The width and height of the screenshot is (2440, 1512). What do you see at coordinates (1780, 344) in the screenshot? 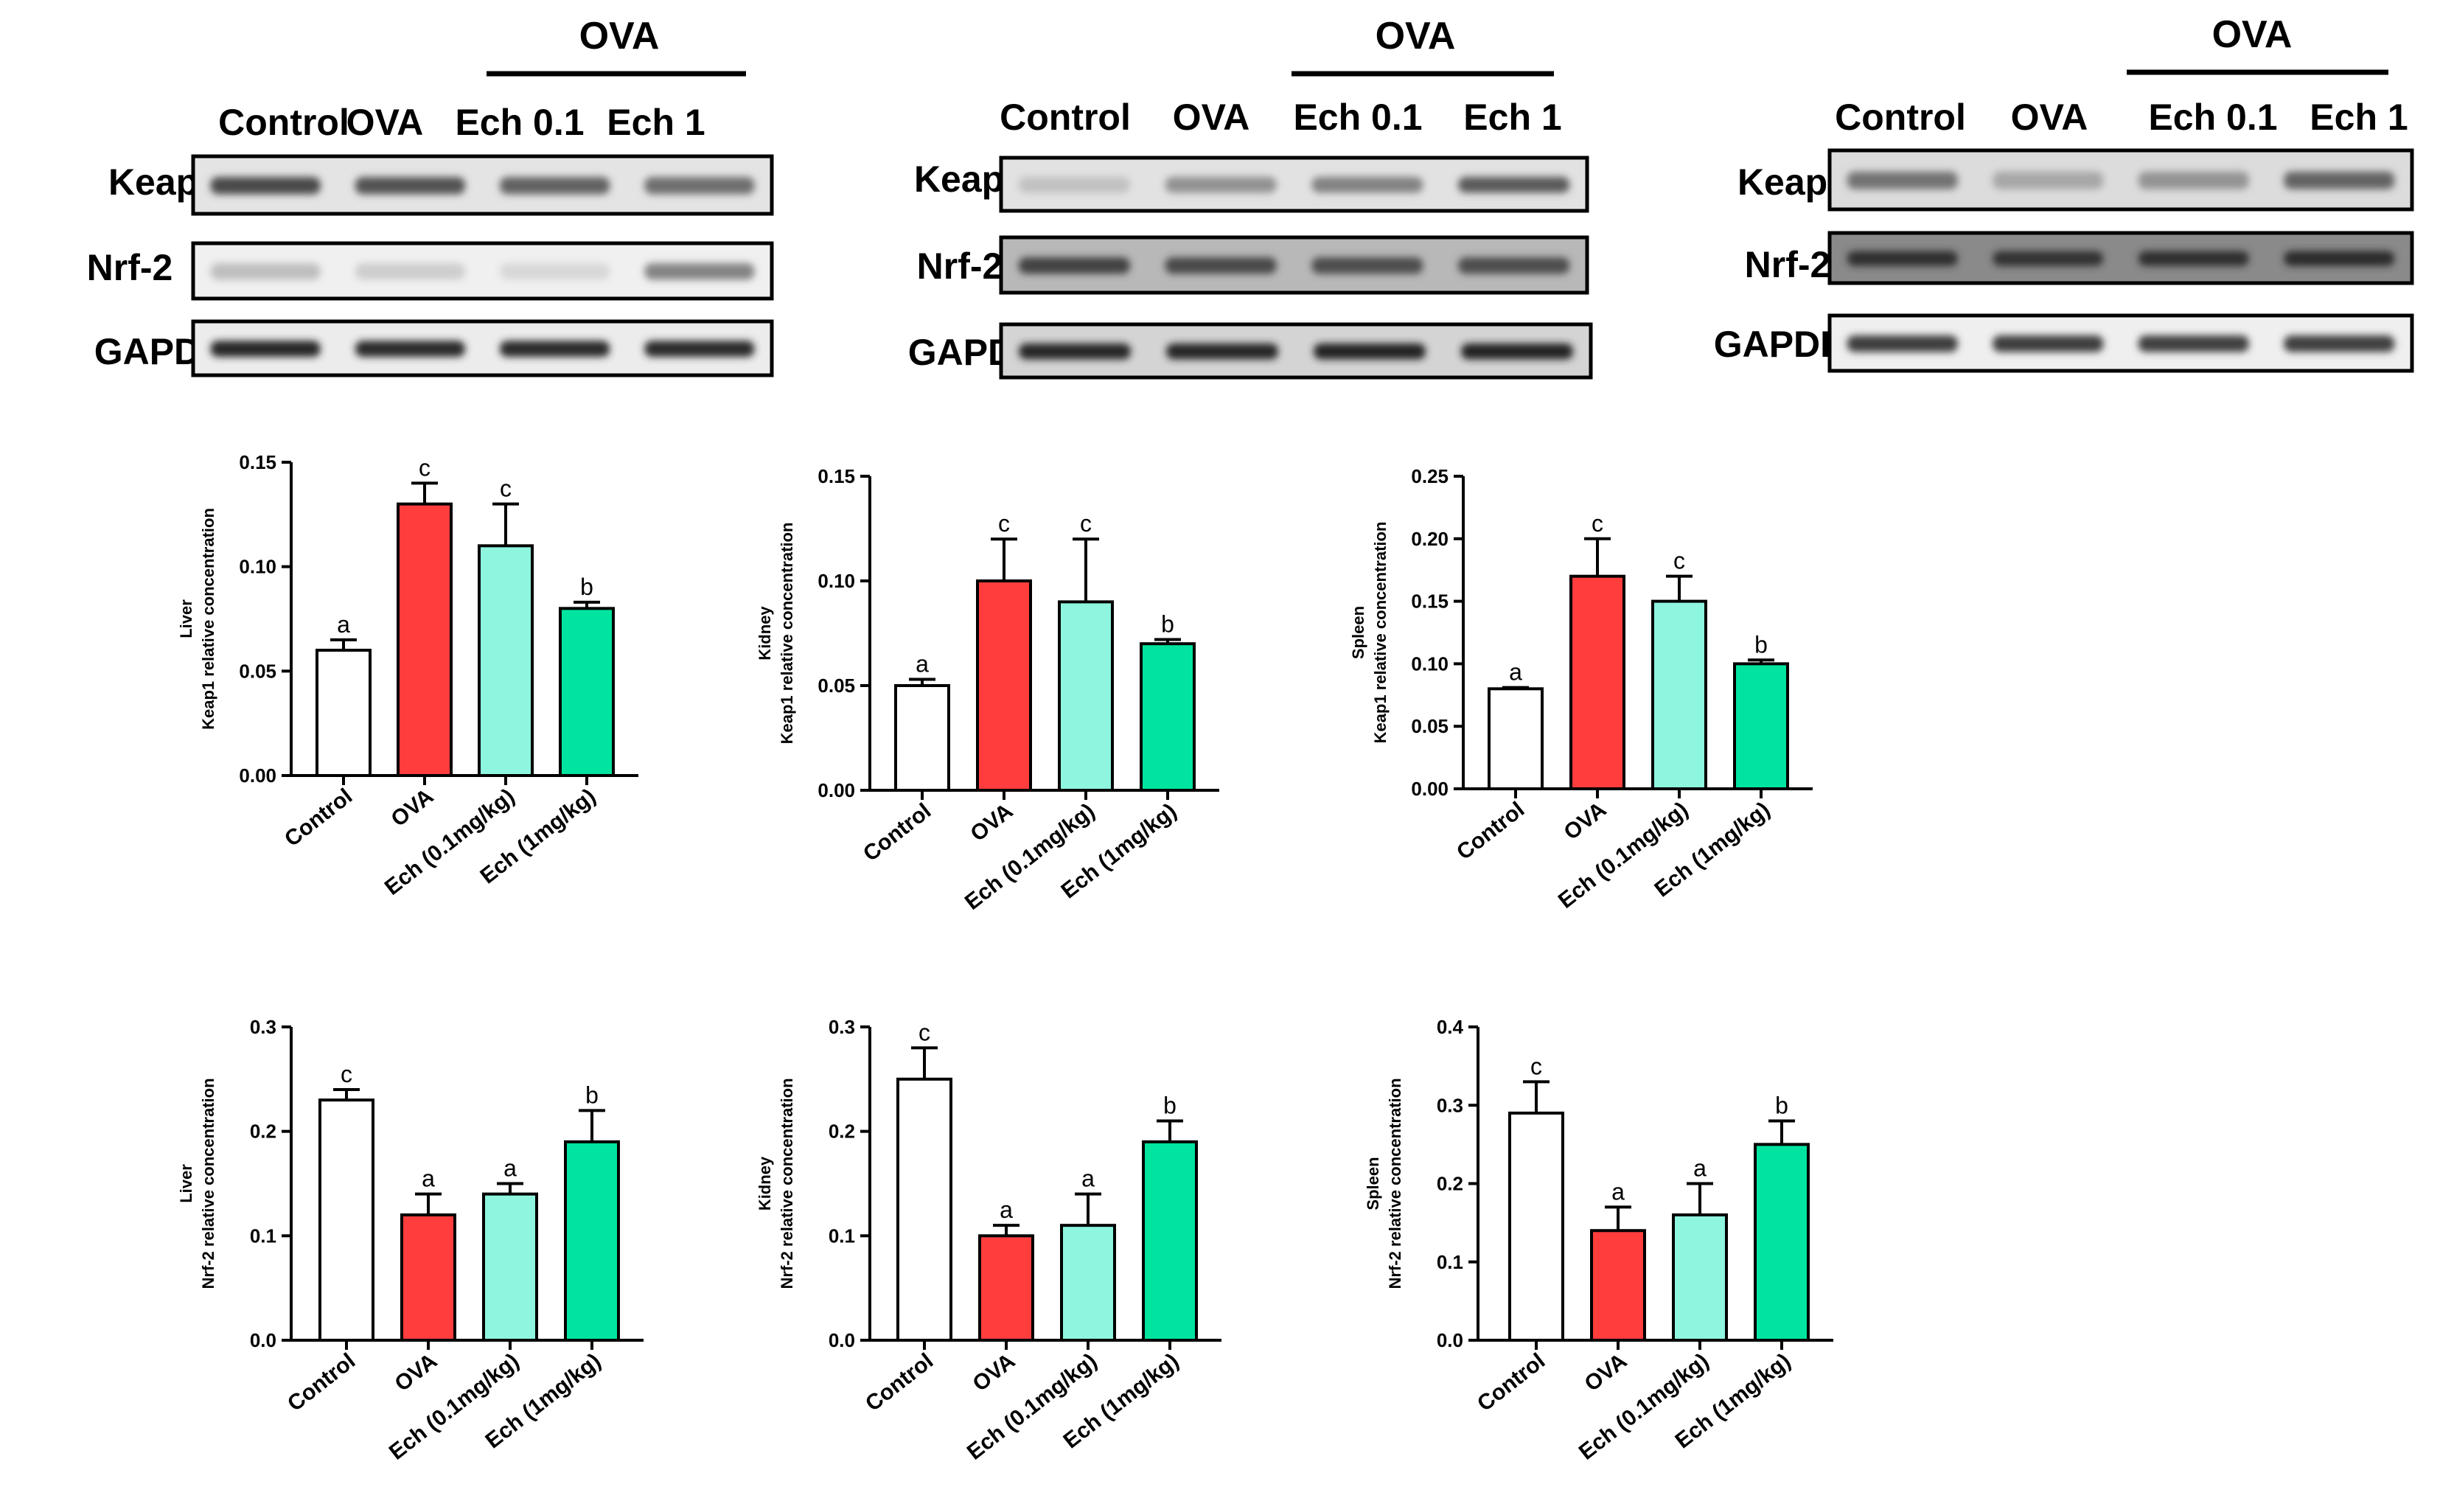
I see `protein-label: GAPDH` at bounding box center [1780, 344].